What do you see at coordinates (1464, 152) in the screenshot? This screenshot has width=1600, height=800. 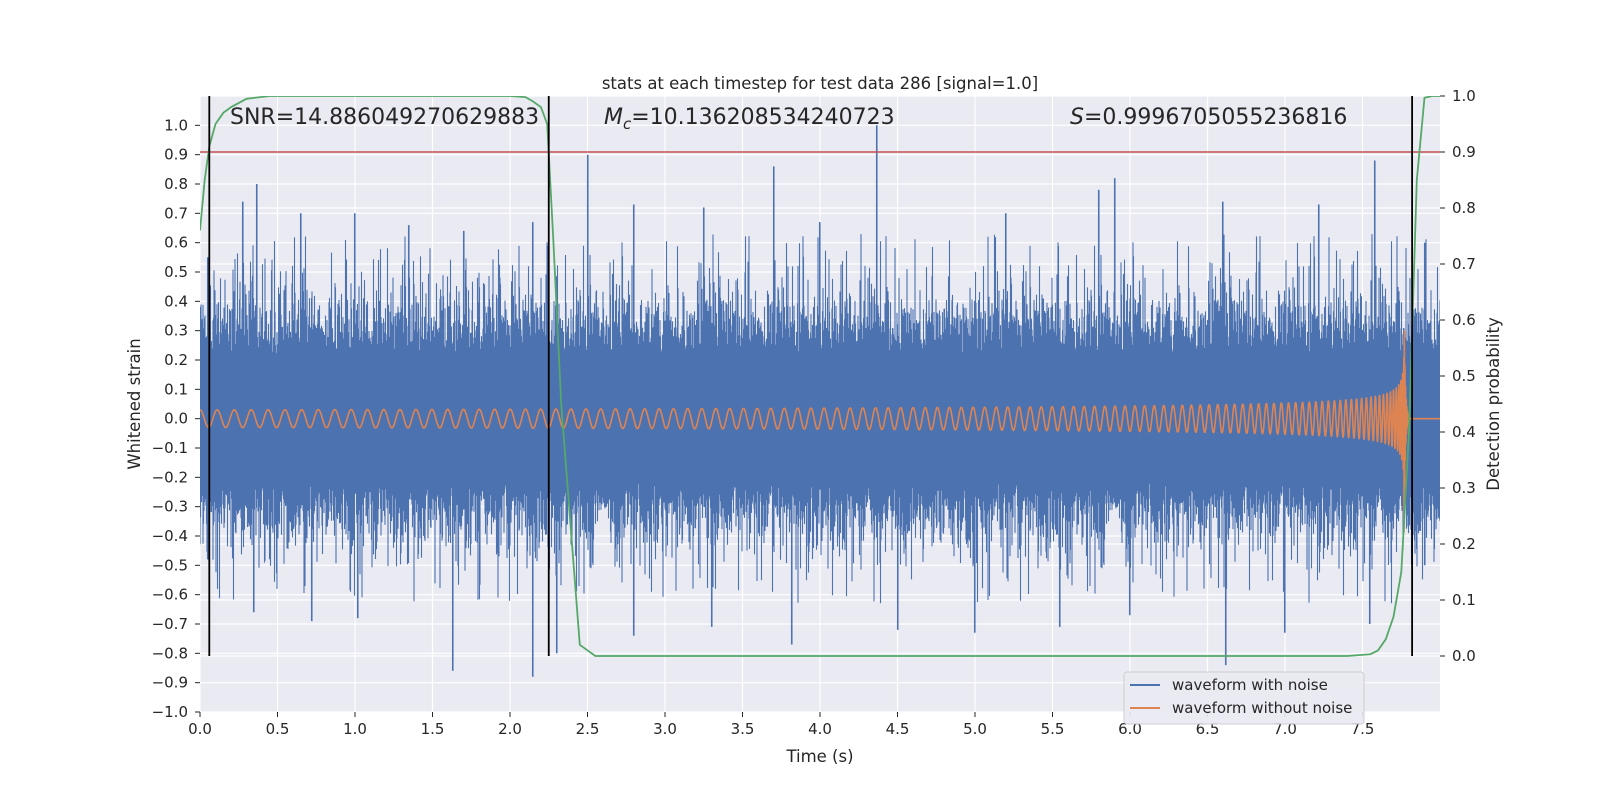 I see `y-right-tick-label: 0.9` at bounding box center [1464, 152].